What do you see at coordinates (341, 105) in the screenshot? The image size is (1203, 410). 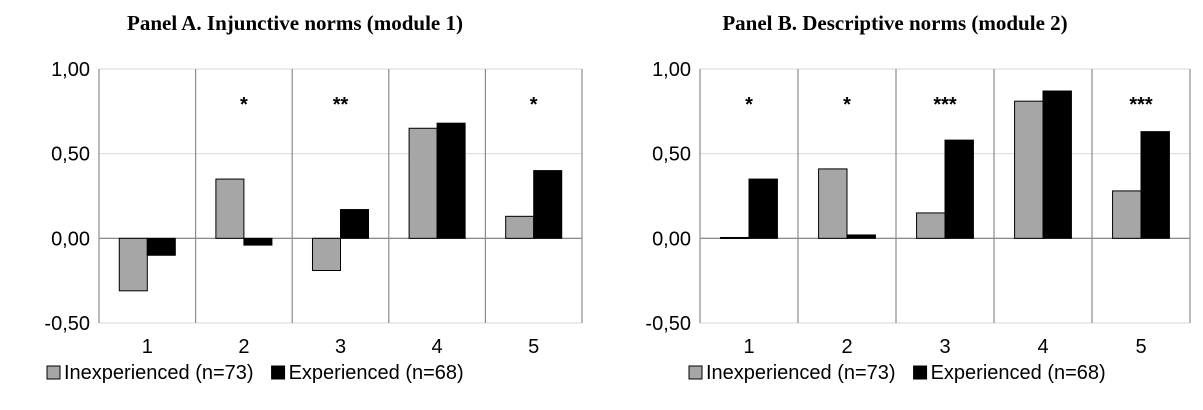 I see `significance-marker: **` at bounding box center [341, 105].